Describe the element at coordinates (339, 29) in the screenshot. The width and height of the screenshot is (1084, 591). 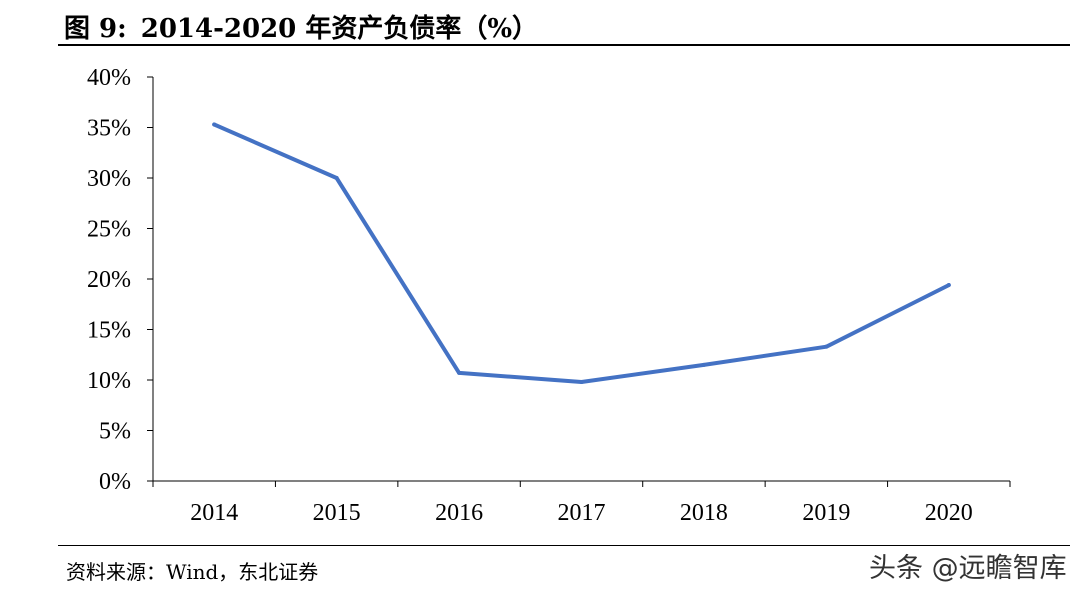
I see `chart-title: 2014-2020 年资产负债率（%）` at that location.